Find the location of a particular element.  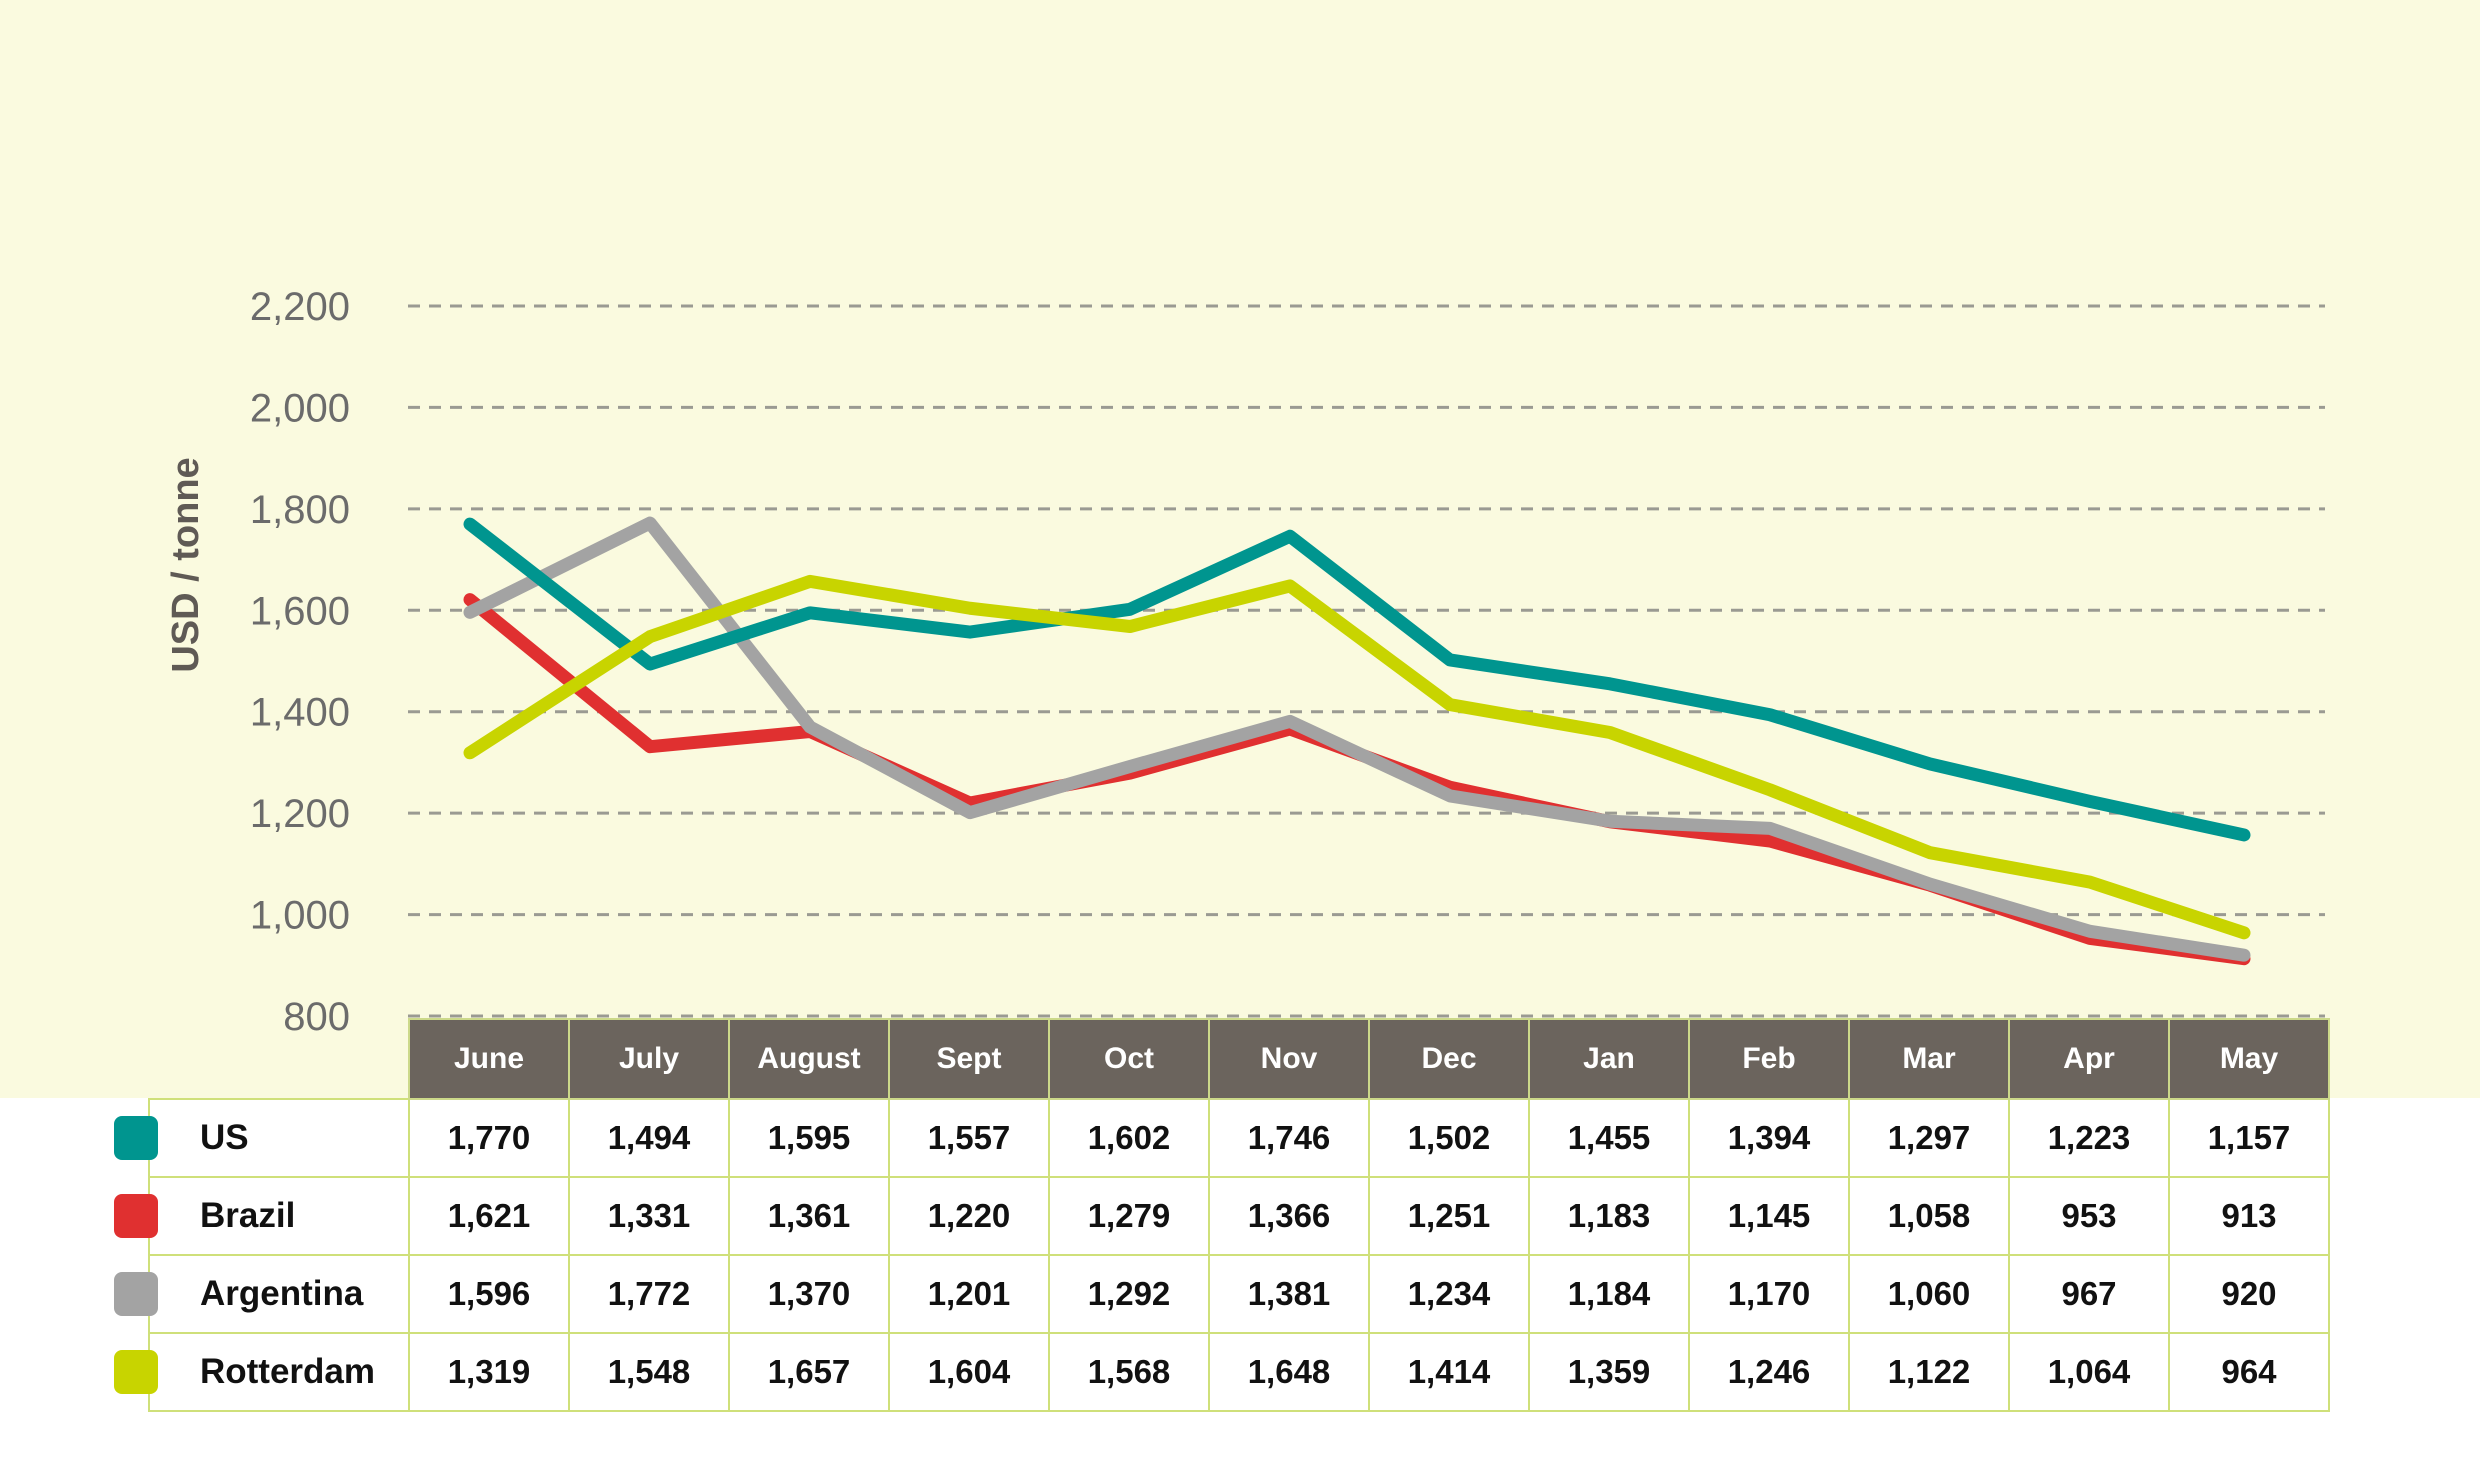

data-label: 1,494 is located at coordinates (649, 1138).